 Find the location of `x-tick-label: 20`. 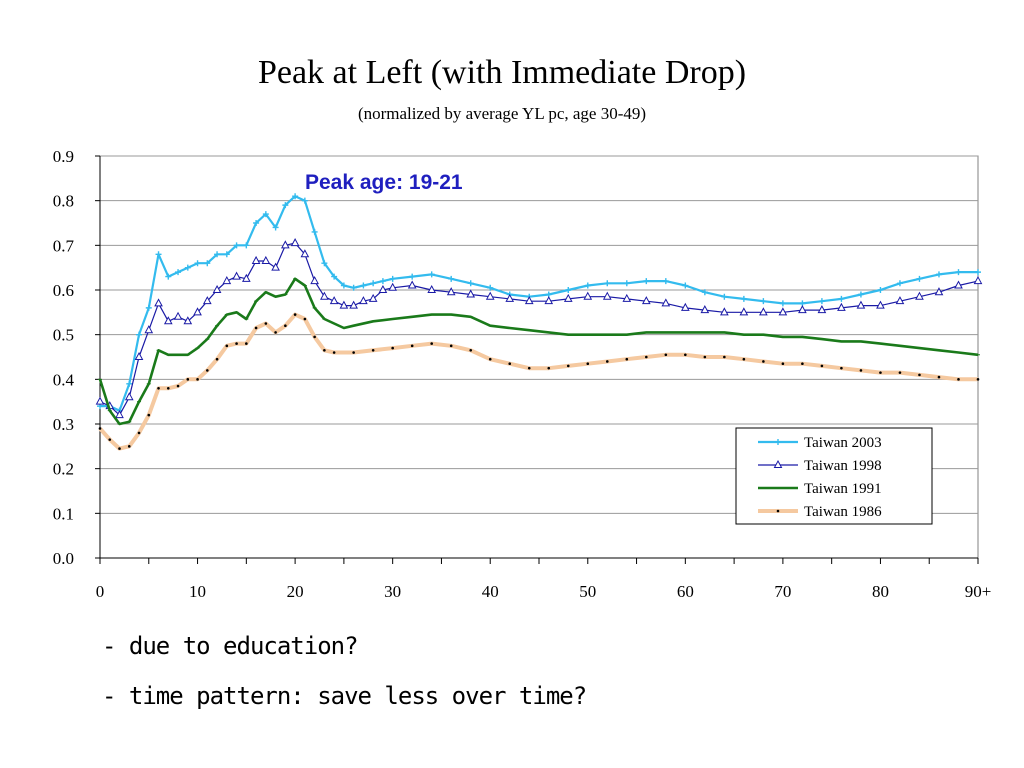

x-tick-label: 20 is located at coordinates (295, 591).